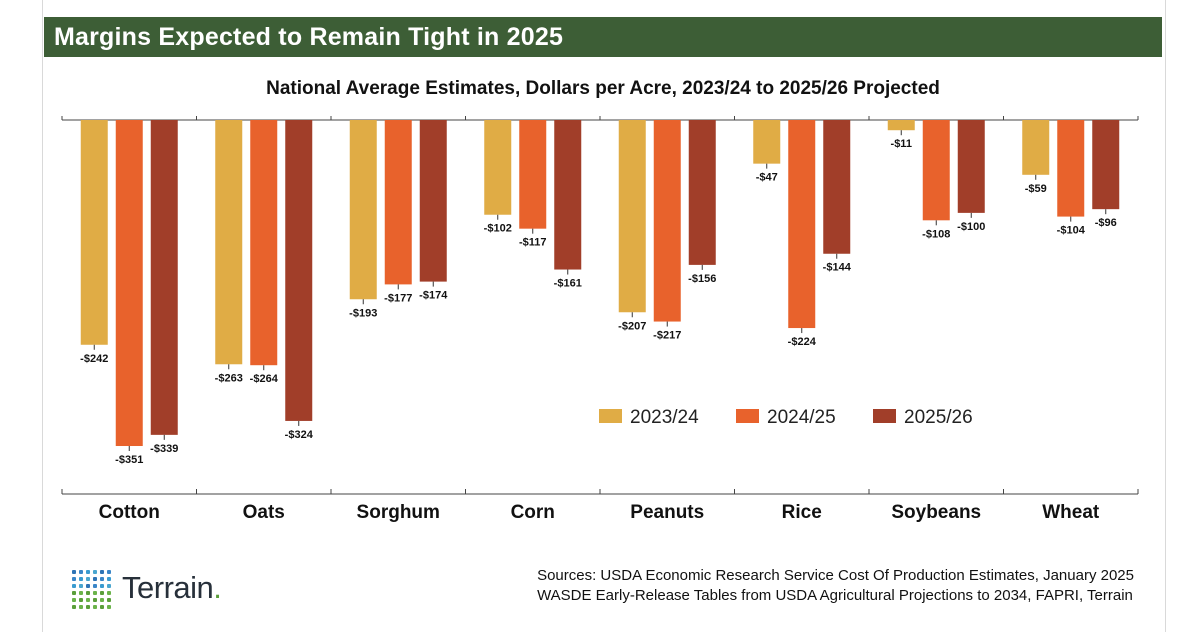 The width and height of the screenshot is (1200, 632). Describe the element at coordinates (667, 336) in the screenshot. I see `data-label: -$217` at that location.